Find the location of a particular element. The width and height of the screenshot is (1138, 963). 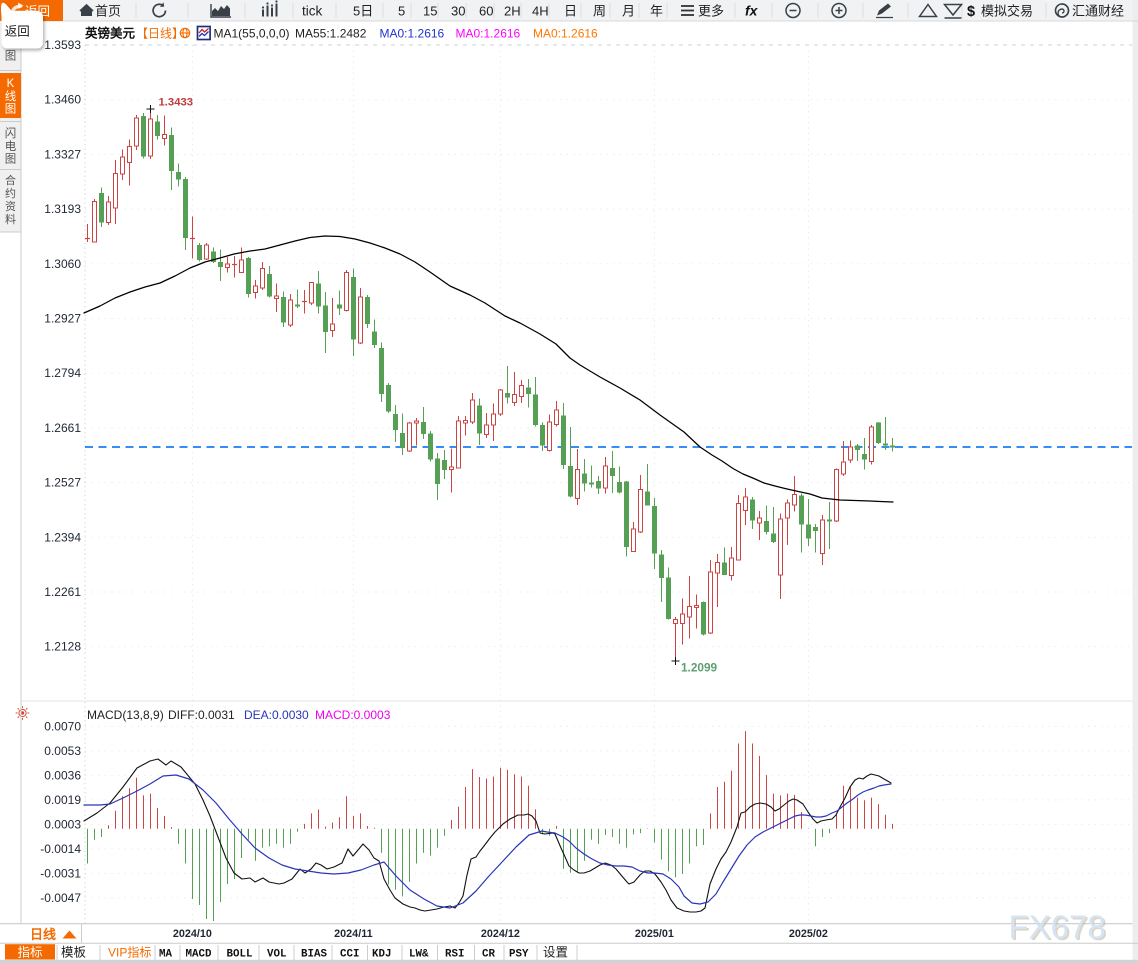

svg-text: 2024/11 is located at coordinates (353, 934).